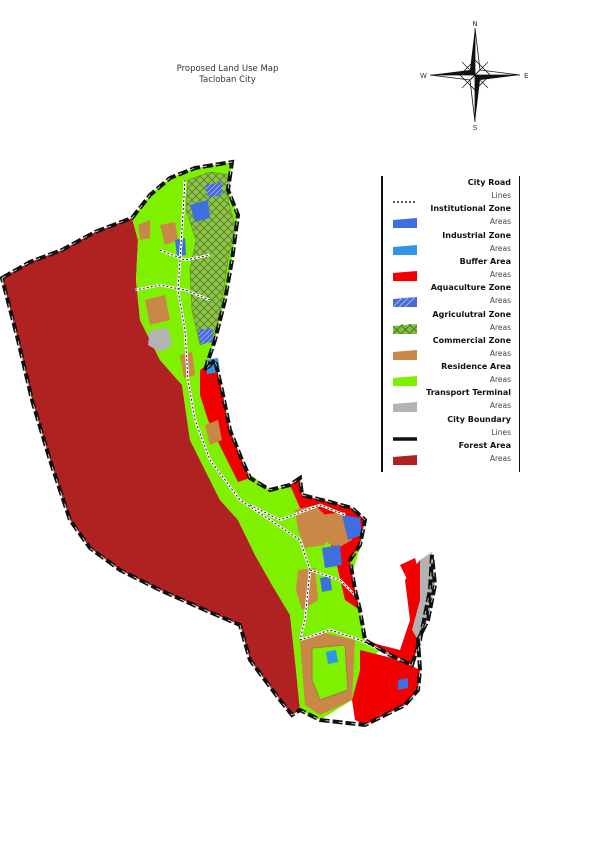  I want to click on buffer-area-southeast, so click(386, 687).